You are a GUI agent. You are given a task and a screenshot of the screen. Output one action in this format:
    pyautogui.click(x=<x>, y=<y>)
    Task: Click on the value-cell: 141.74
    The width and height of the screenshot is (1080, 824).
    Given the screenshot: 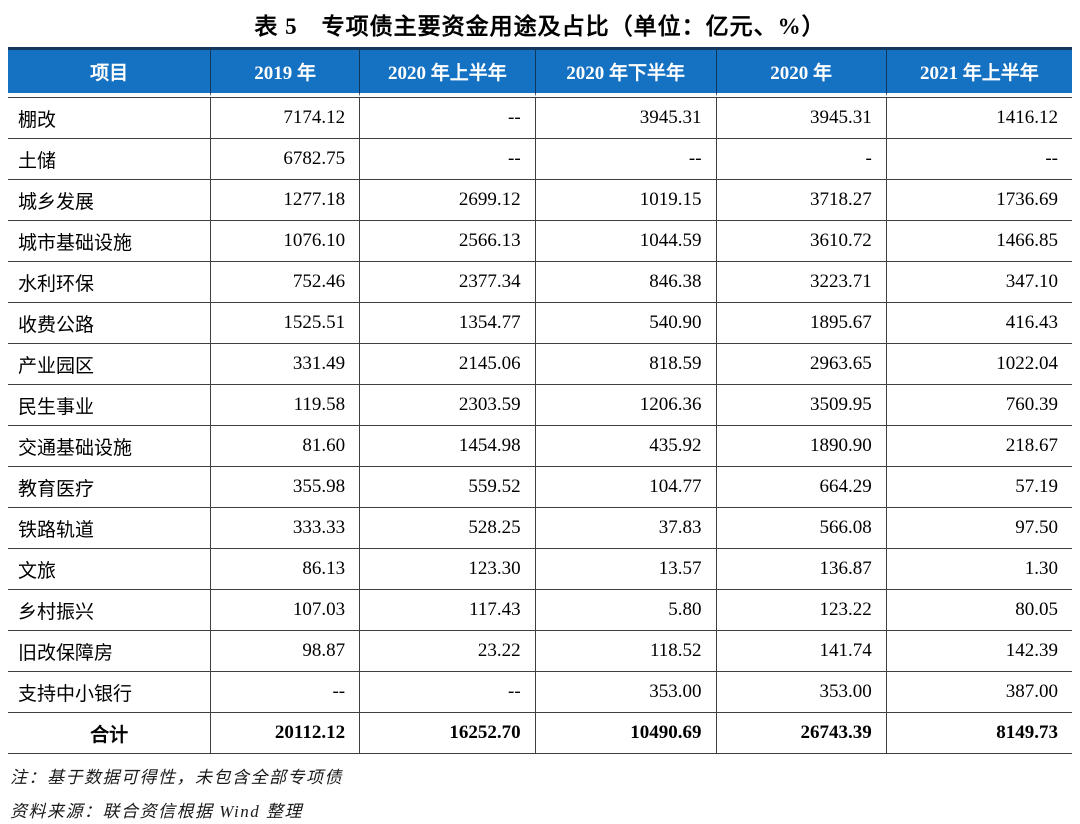 What is the action you would take?
    pyautogui.click(x=800, y=651)
    